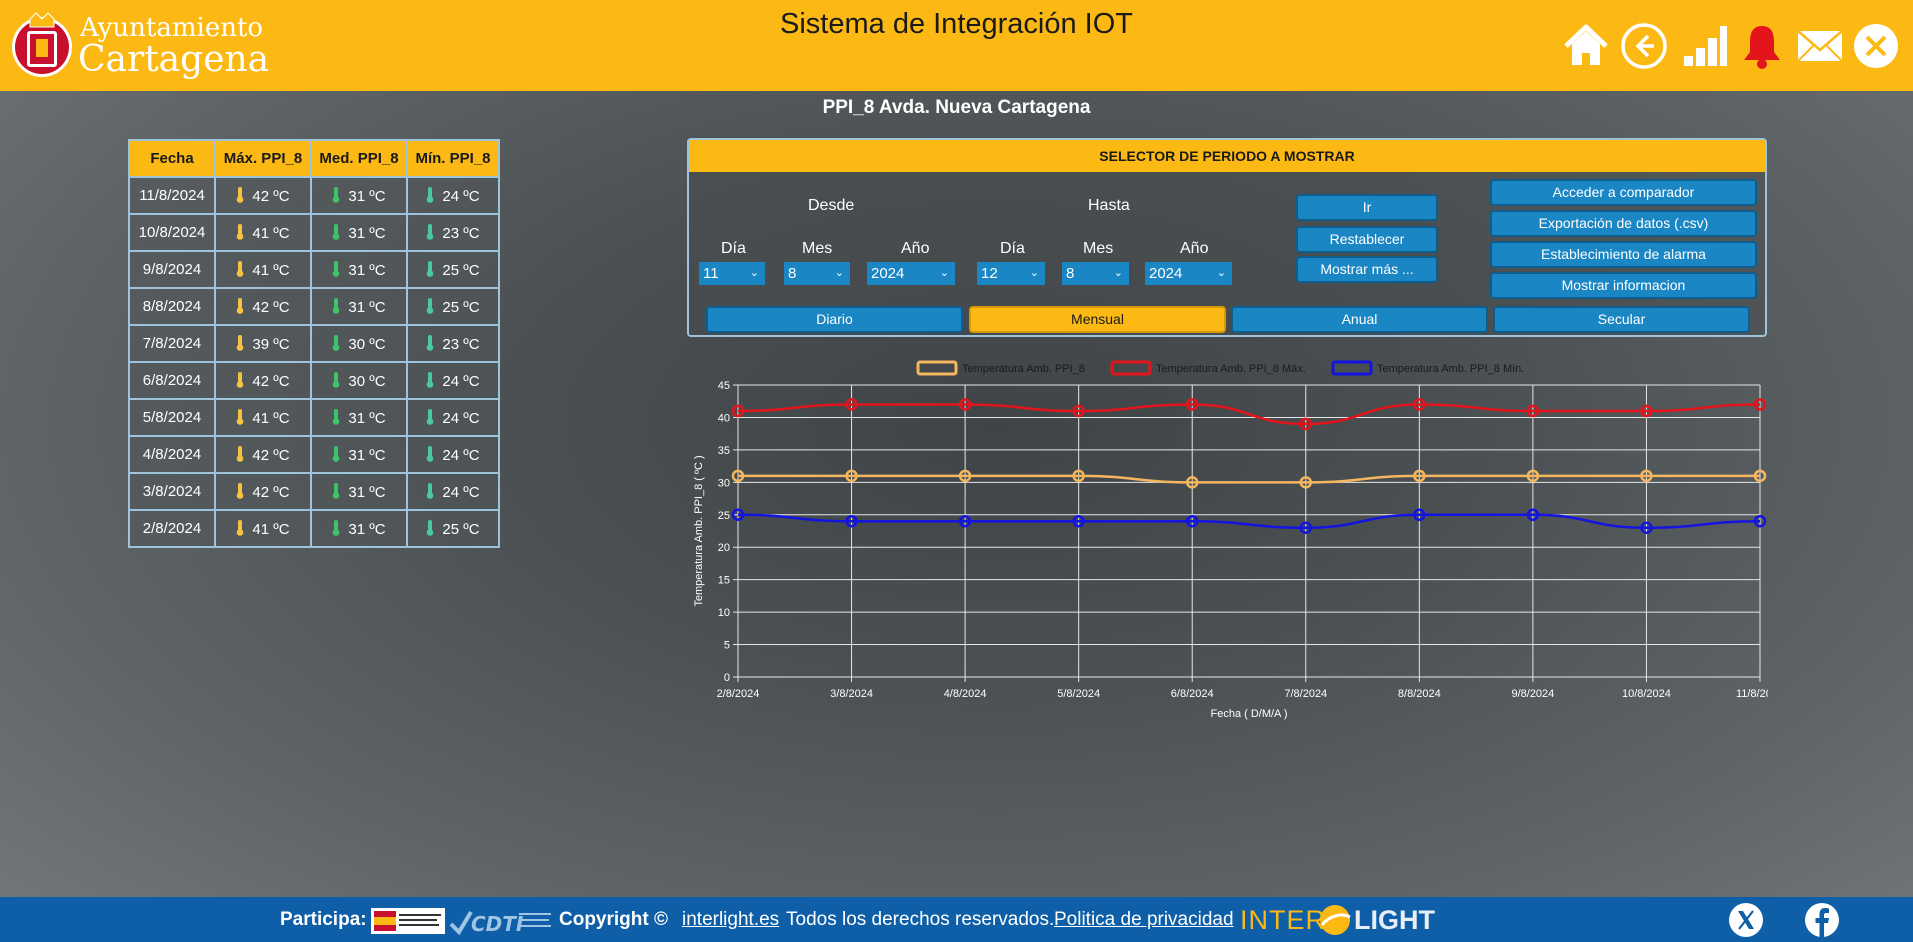 The image size is (1913, 942). What do you see at coordinates (1623, 192) in the screenshot?
I see `compare-button: Acceder a comparador` at bounding box center [1623, 192].